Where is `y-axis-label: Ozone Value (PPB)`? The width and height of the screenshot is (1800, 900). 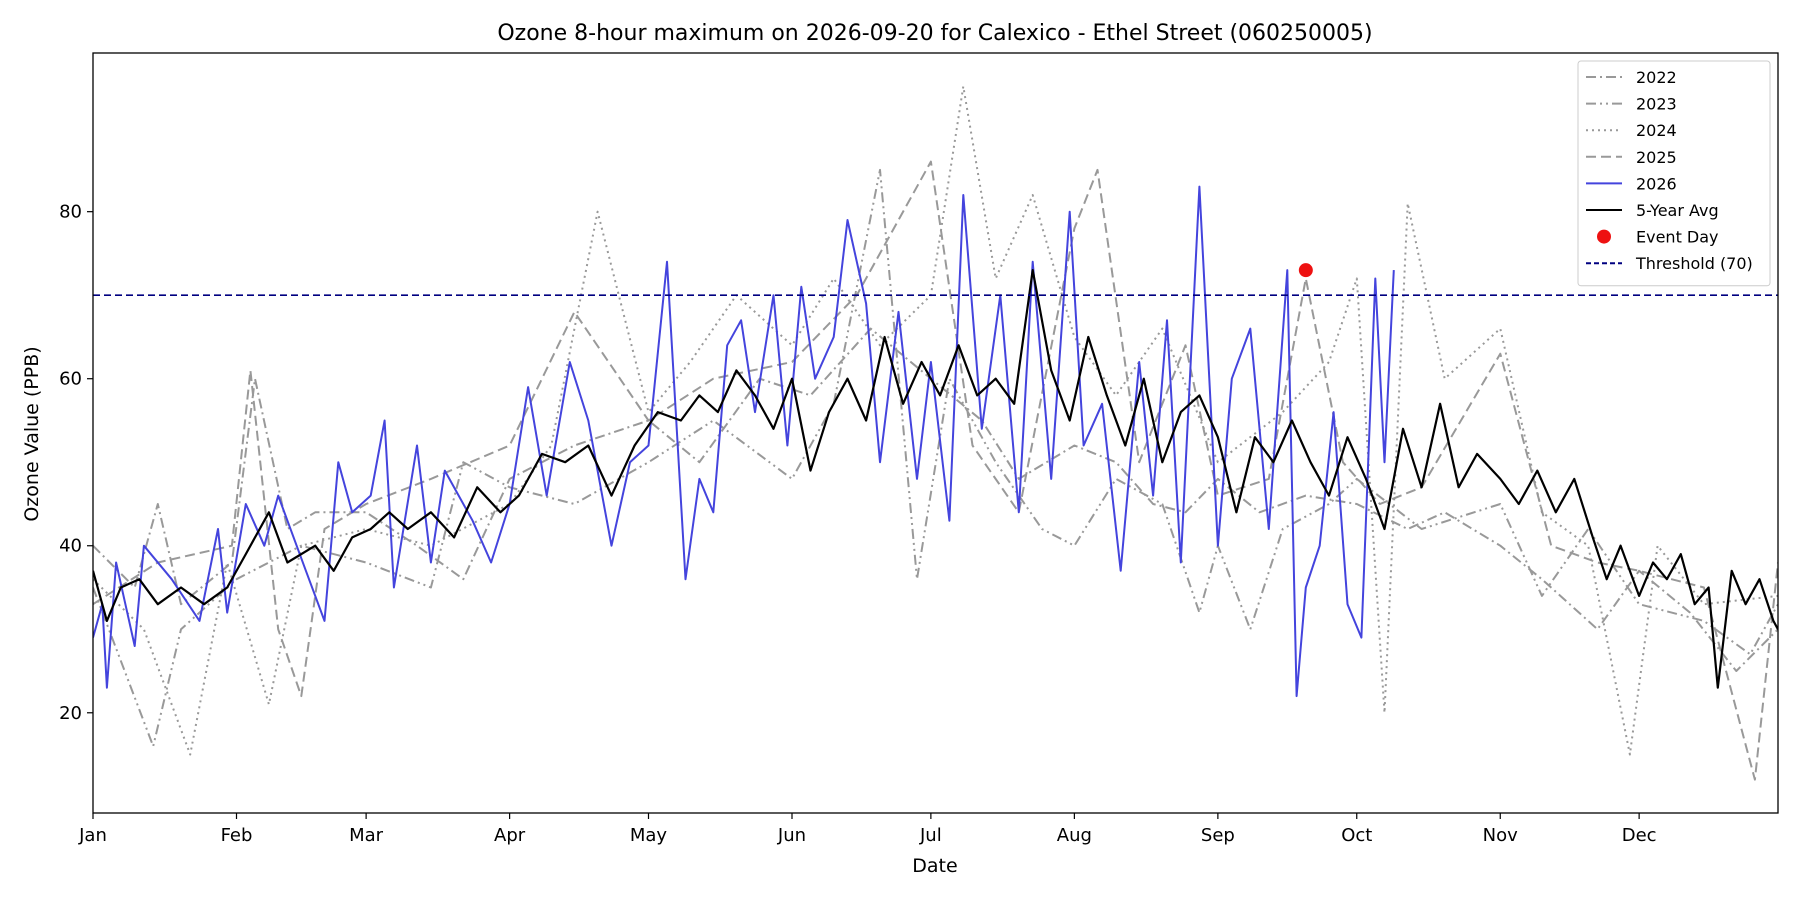
y-axis-label: Ozone Value (PPB) is located at coordinates (32, 433).